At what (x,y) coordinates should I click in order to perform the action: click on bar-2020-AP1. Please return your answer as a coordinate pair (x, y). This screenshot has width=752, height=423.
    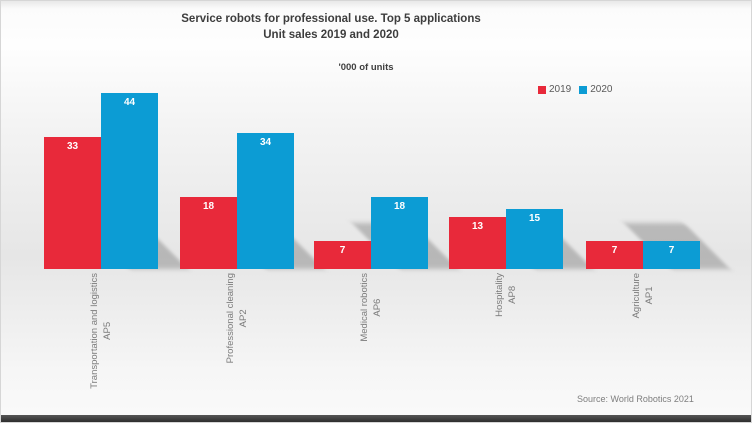
    Looking at the image, I should click on (671, 255).